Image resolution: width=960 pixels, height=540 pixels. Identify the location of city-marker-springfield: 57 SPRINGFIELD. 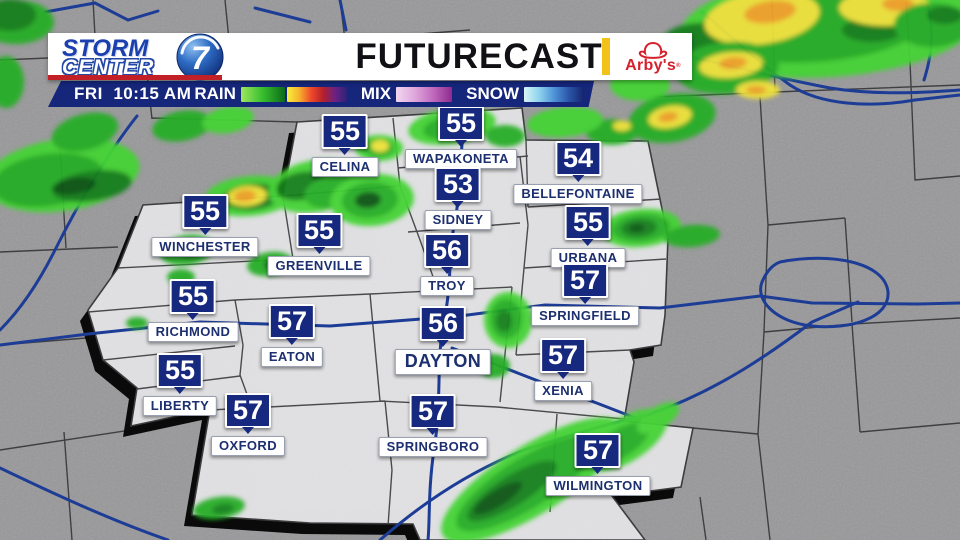
(585, 294).